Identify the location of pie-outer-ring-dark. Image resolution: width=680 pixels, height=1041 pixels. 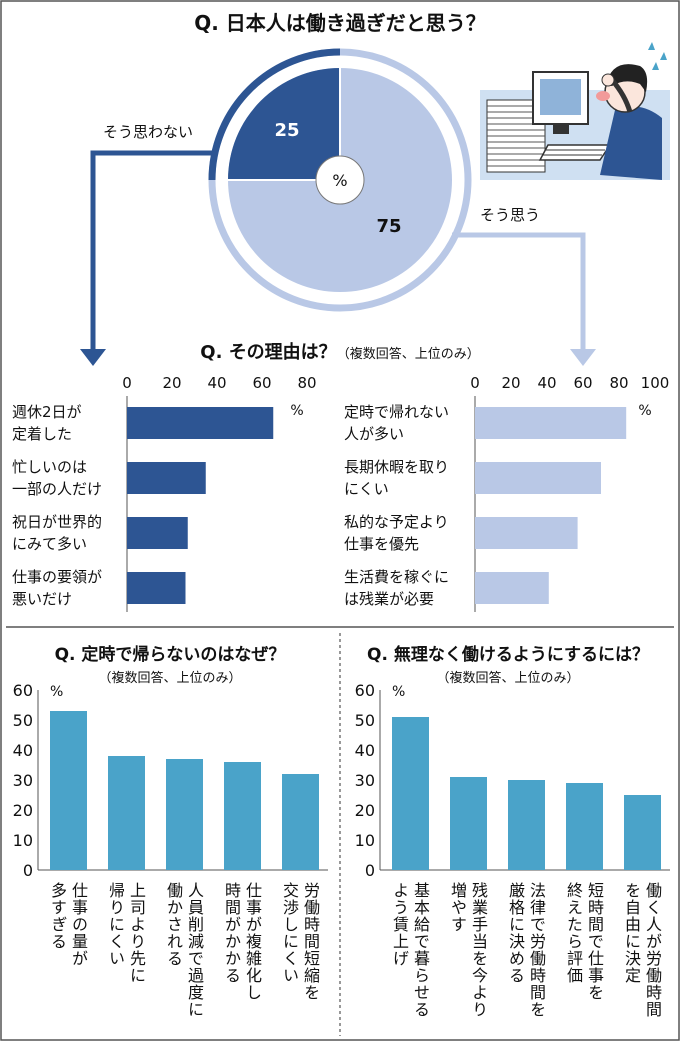
(274, 114).